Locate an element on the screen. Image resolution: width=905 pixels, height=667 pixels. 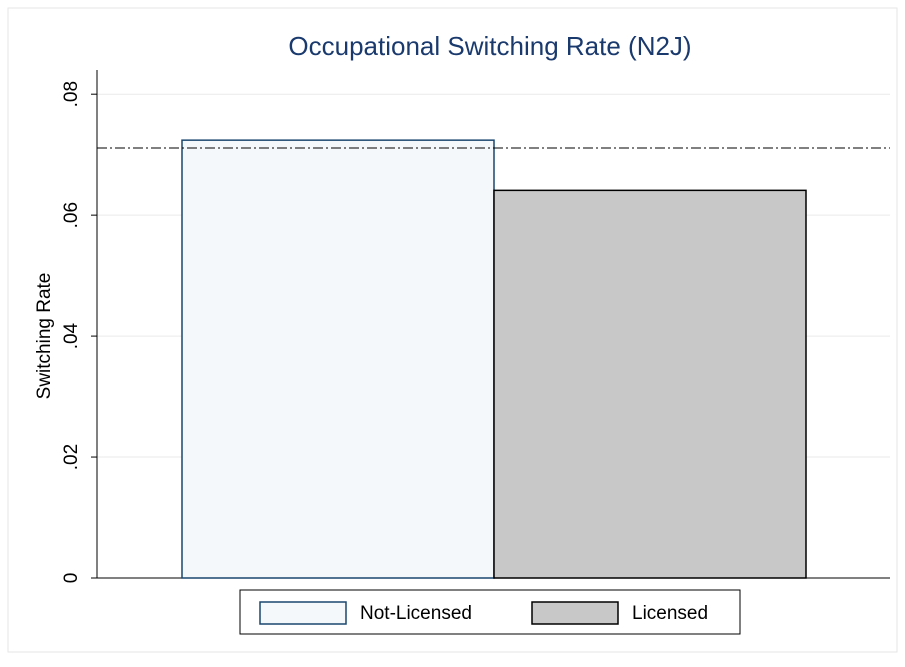
y-tick-label: .02 is located at coordinates (71, 457).